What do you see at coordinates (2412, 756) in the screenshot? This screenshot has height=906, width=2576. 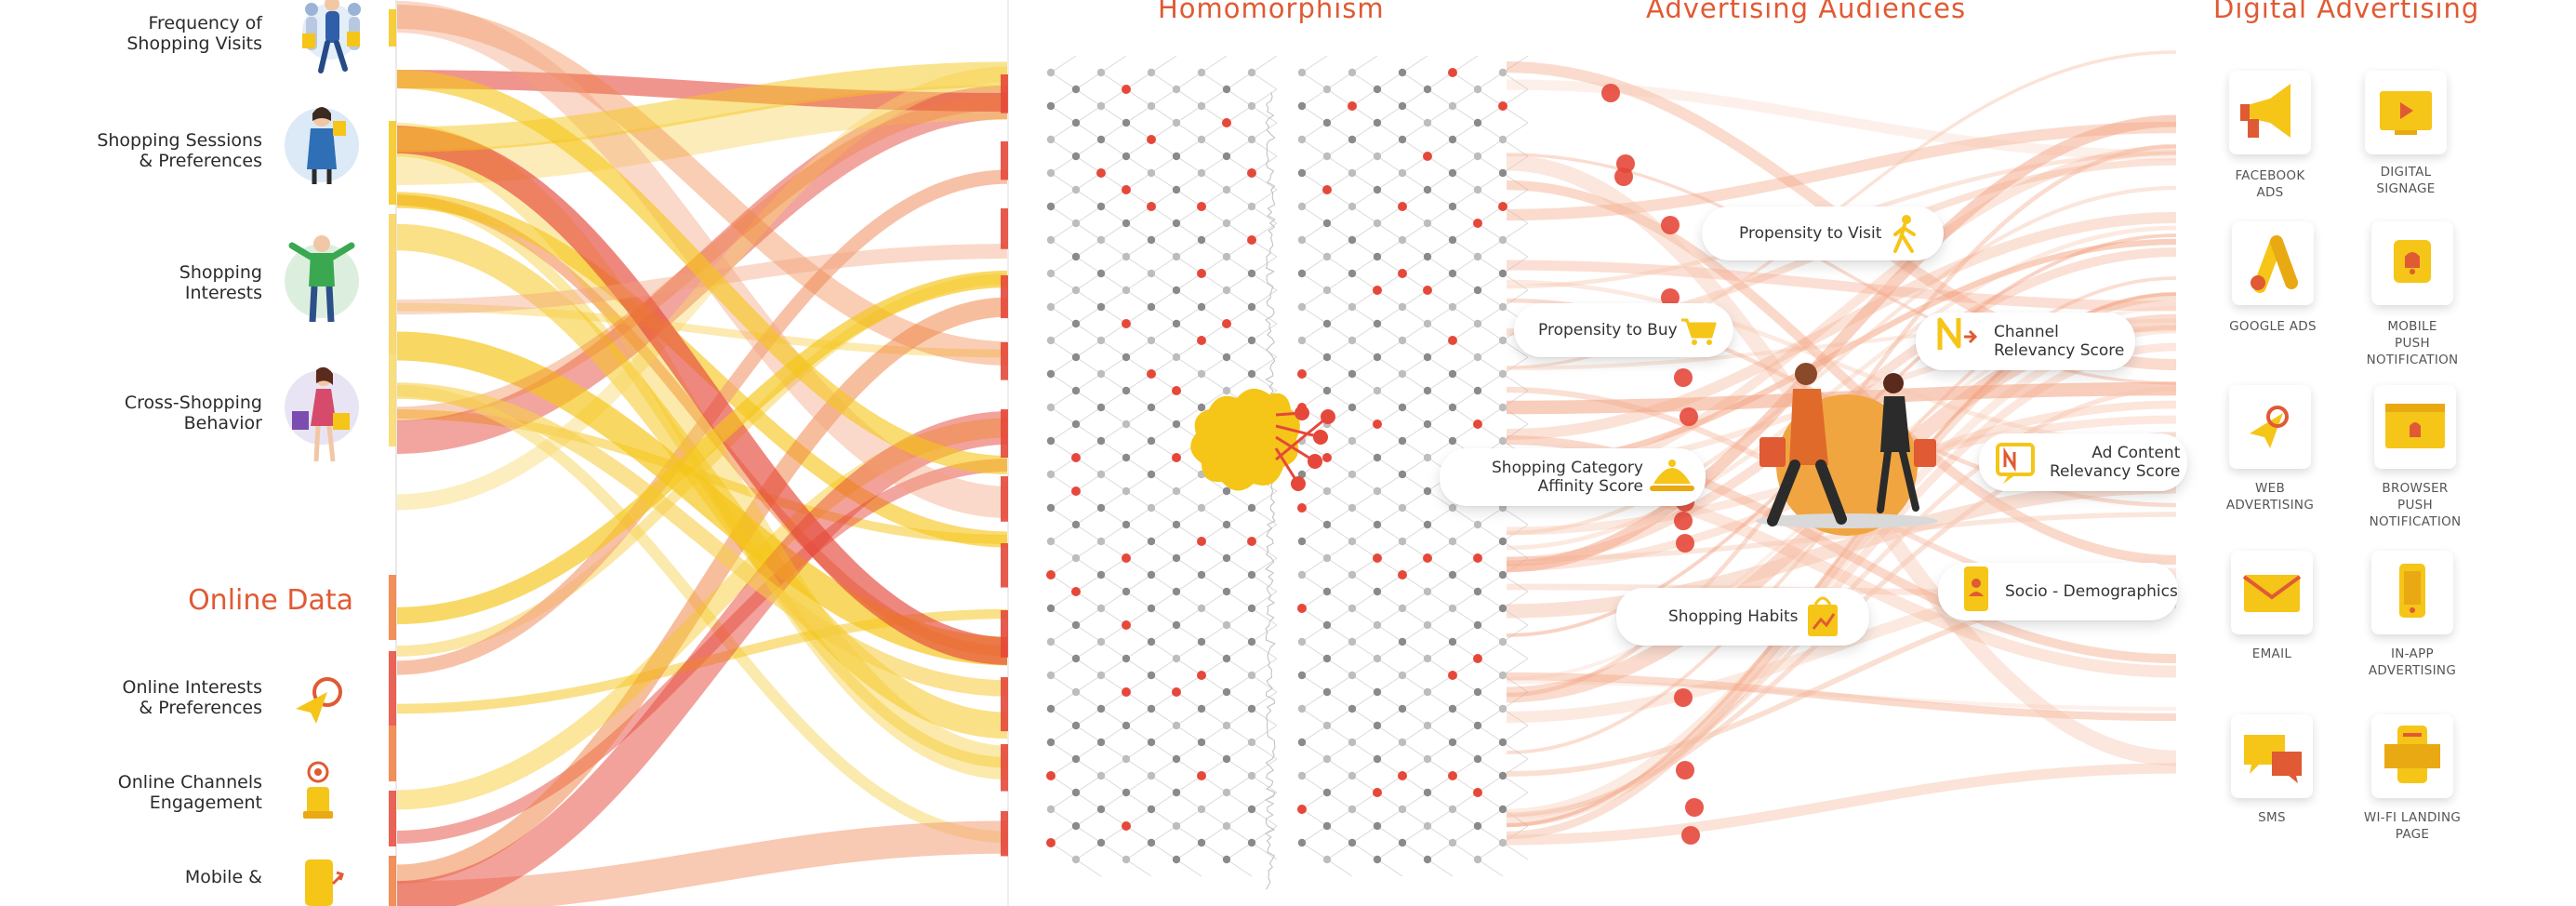 I see `channel-tile-wifi-landing` at bounding box center [2412, 756].